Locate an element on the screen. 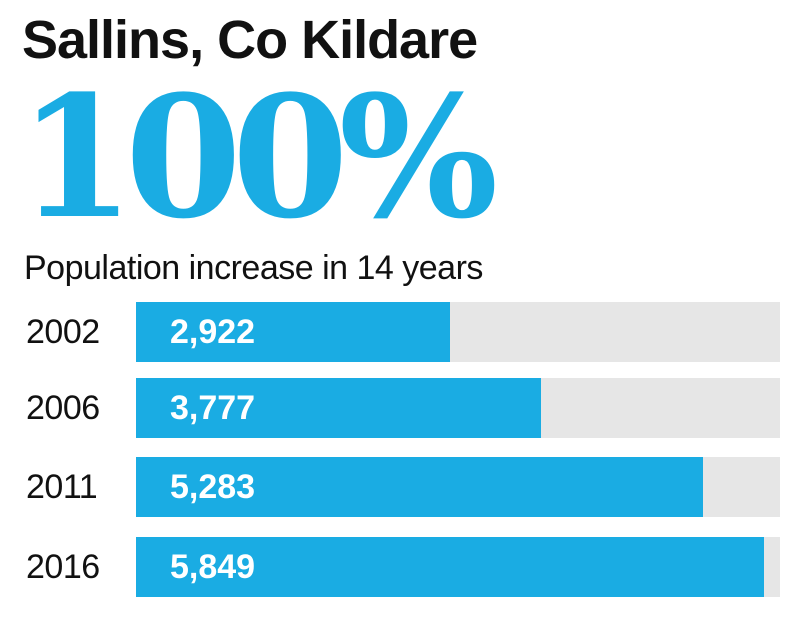 The width and height of the screenshot is (800, 621). chart-subtitle: Population increase in 14 years is located at coordinates (253, 268).